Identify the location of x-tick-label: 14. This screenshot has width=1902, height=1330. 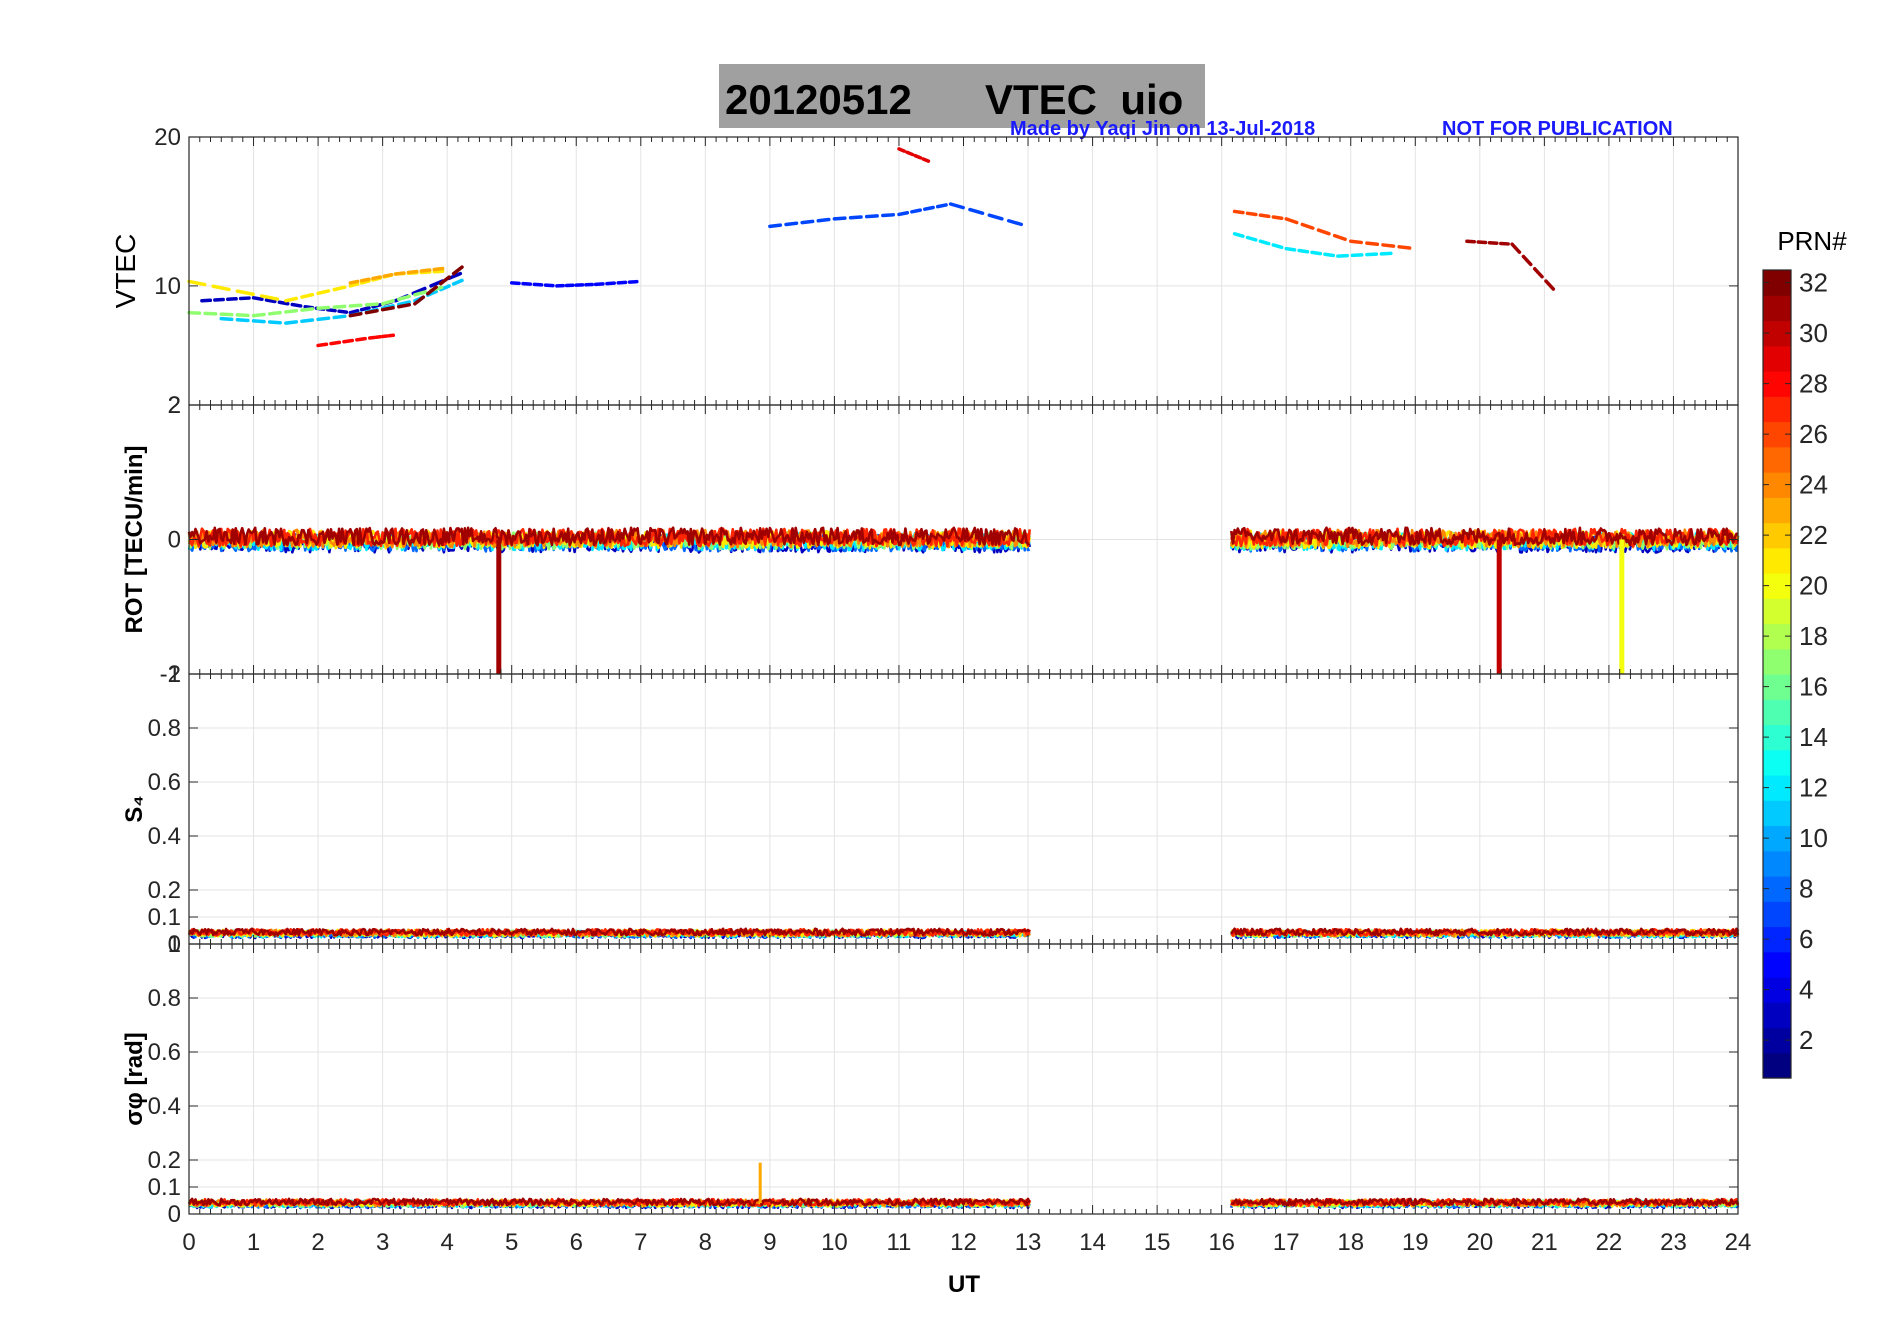
(1092, 1242).